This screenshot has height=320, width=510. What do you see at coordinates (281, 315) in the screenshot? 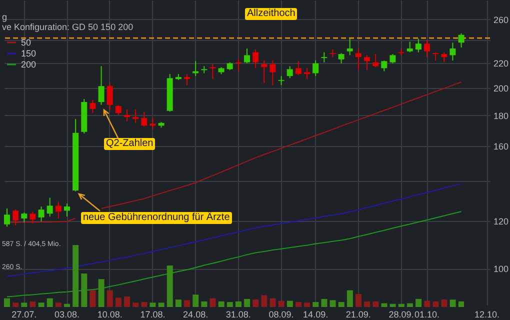
I see `x-tick-label: 08.09.` at bounding box center [281, 315].